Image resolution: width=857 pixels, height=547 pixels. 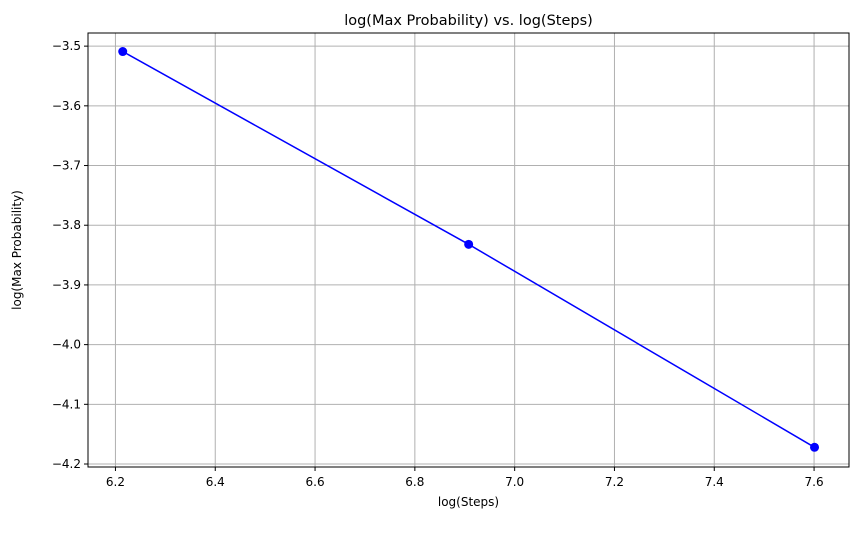 What do you see at coordinates (215, 482) in the screenshot?
I see `x-tick-label: 6.4` at bounding box center [215, 482].